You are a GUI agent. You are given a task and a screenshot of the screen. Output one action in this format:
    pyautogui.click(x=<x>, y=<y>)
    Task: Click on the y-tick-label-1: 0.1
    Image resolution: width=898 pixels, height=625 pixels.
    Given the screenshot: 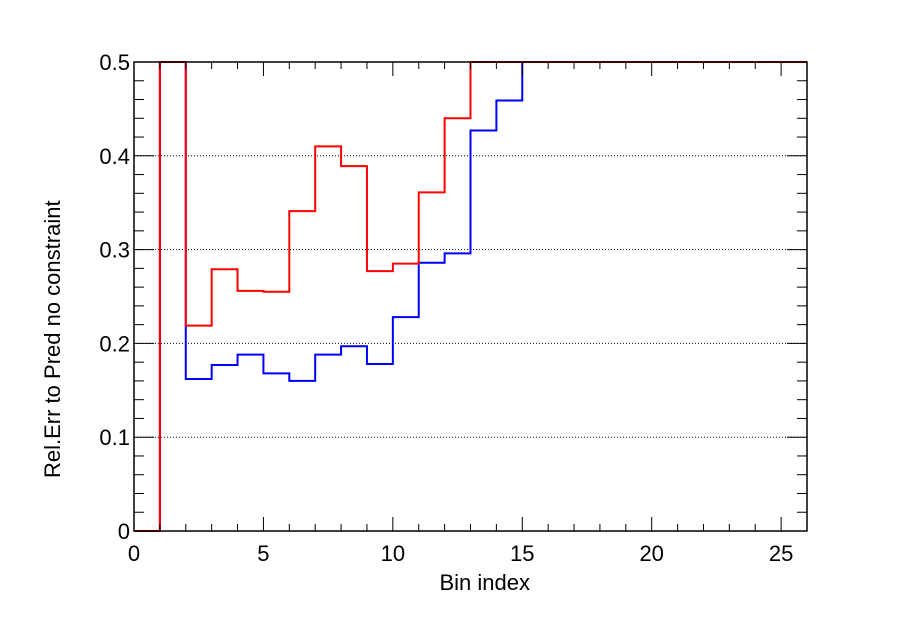 What is the action you would take?
    pyautogui.click(x=114, y=437)
    